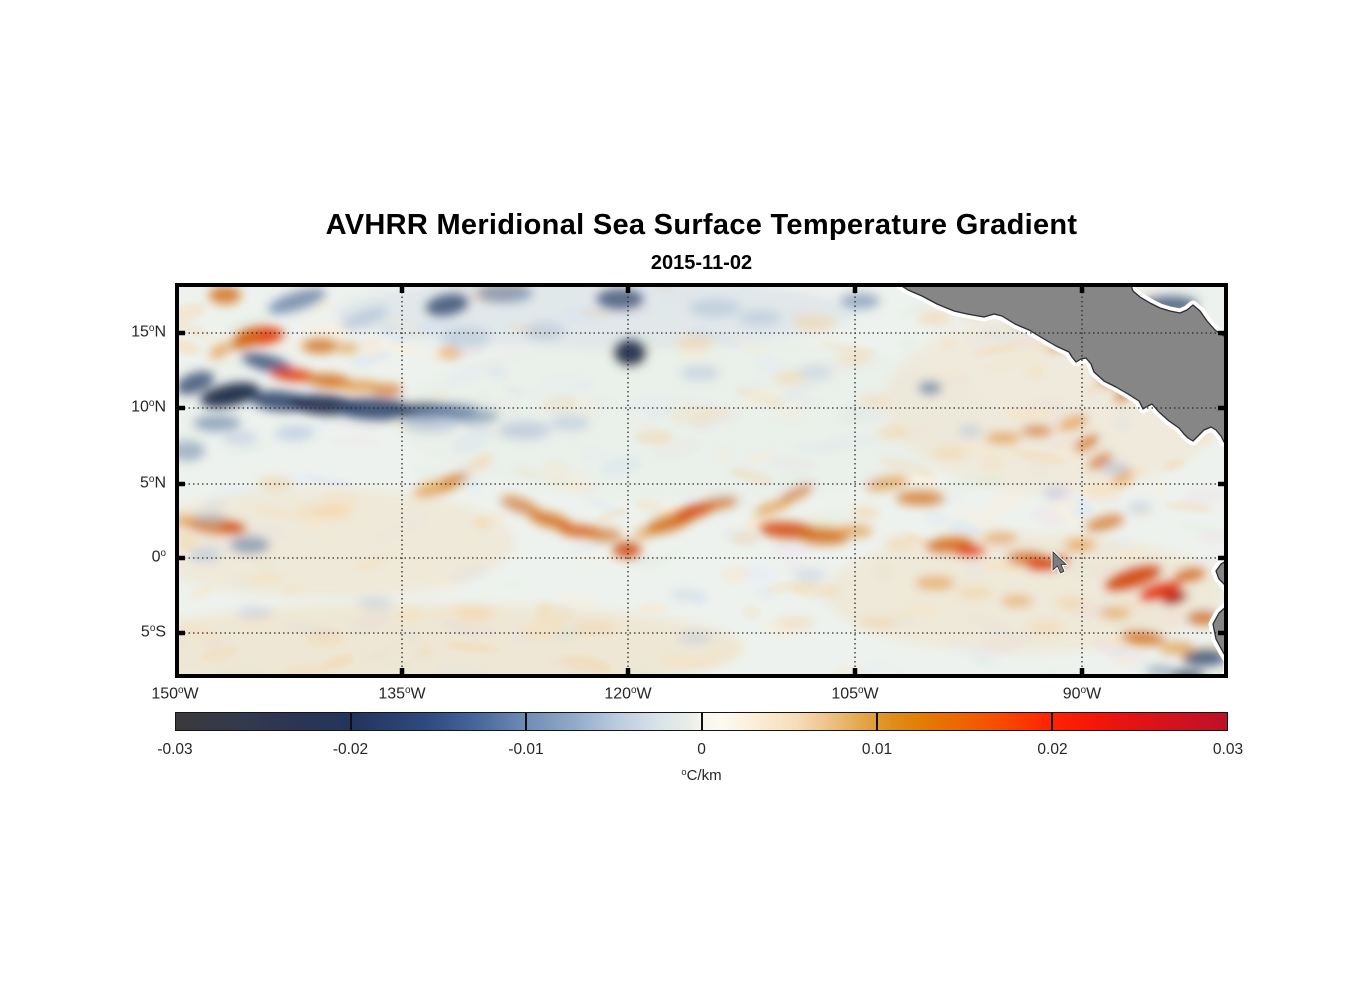 This screenshot has width=1356, height=1000. What do you see at coordinates (701, 263) in the screenshot?
I see `figure-date-subtitle: 2015-11-02` at bounding box center [701, 263].